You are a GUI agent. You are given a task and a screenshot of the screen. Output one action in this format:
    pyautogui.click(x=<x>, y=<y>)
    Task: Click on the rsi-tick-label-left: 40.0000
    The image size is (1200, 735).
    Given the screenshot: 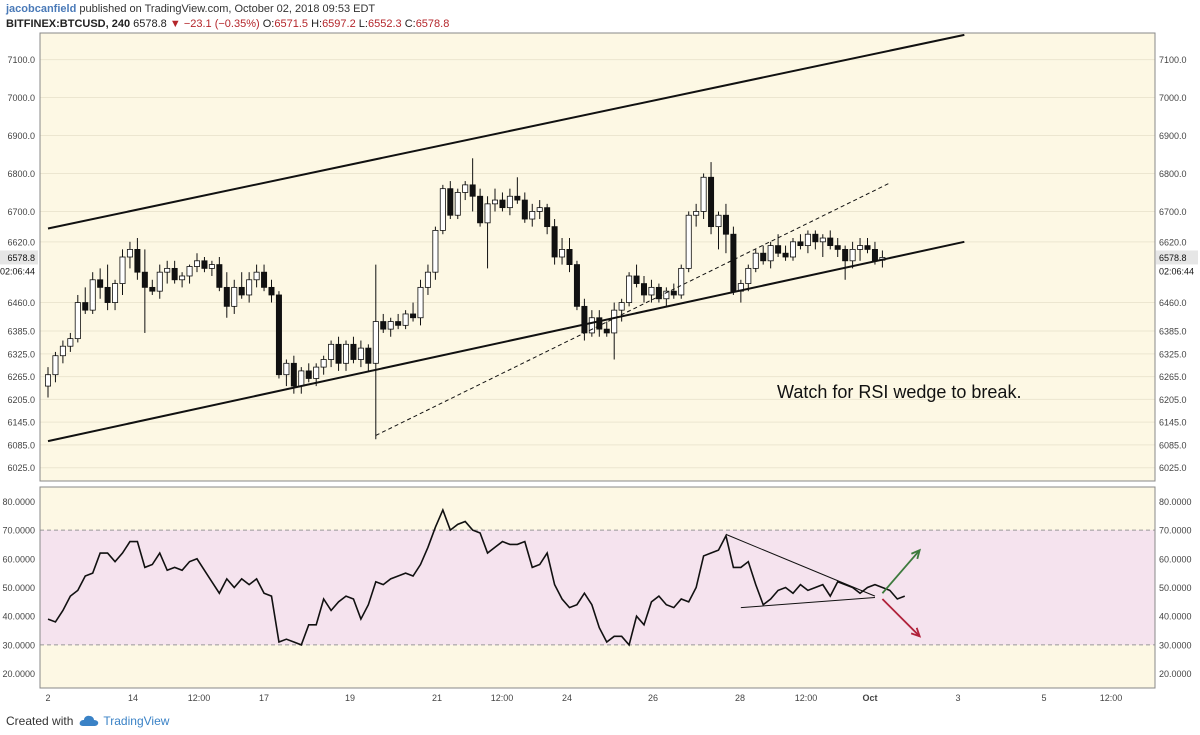 What is the action you would take?
    pyautogui.click(x=18, y=617)
    